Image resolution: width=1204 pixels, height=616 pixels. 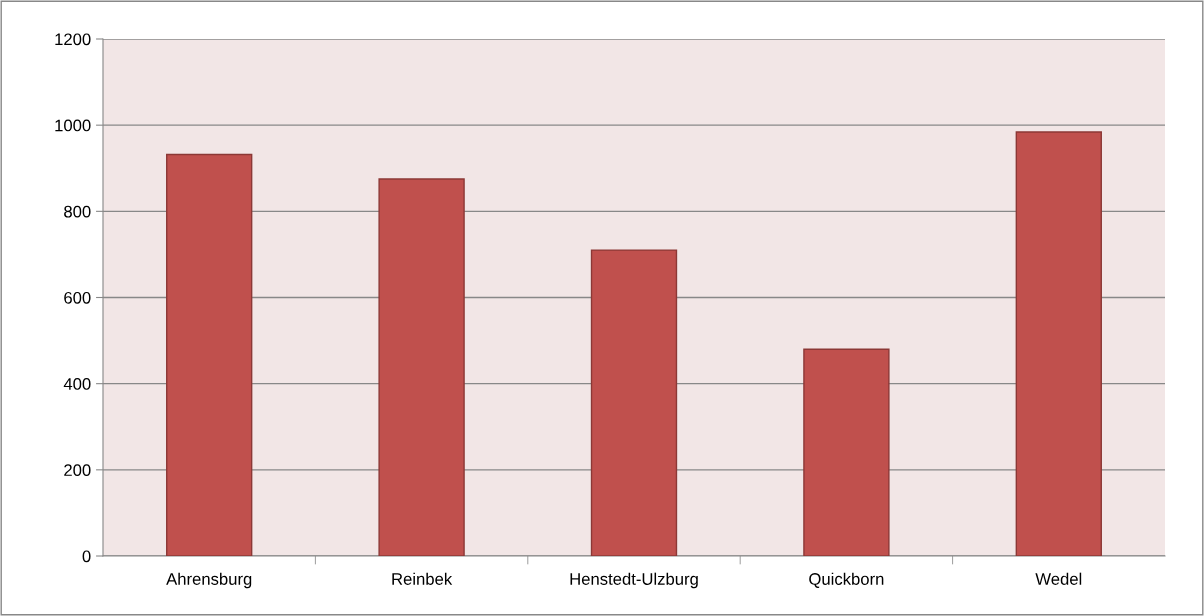 I want to click on y-tick-label: 200, so click(x=77, y=470).